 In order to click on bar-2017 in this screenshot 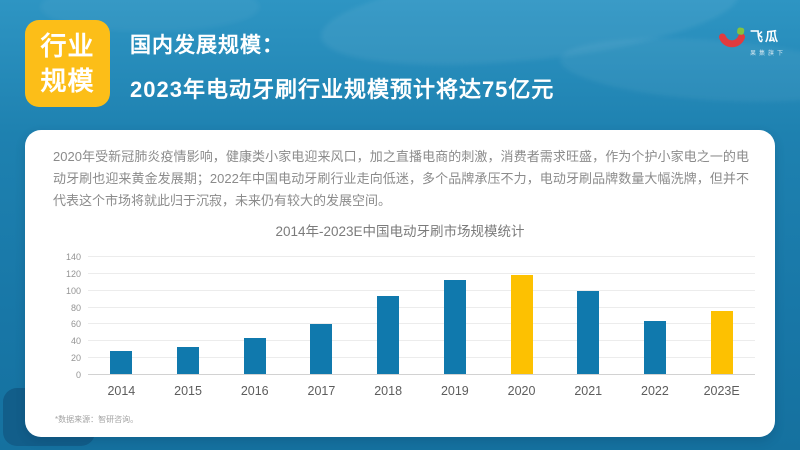, I will do `click(321, 349)`.